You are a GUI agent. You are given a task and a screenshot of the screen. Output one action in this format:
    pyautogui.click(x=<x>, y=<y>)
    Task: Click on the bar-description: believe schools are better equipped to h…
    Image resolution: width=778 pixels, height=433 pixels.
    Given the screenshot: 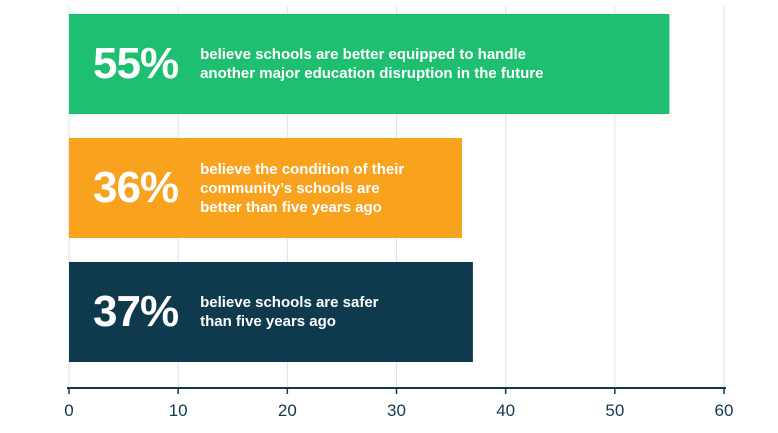 What is the action you would take?
    pyautogui.click(x=372, y=64)
    